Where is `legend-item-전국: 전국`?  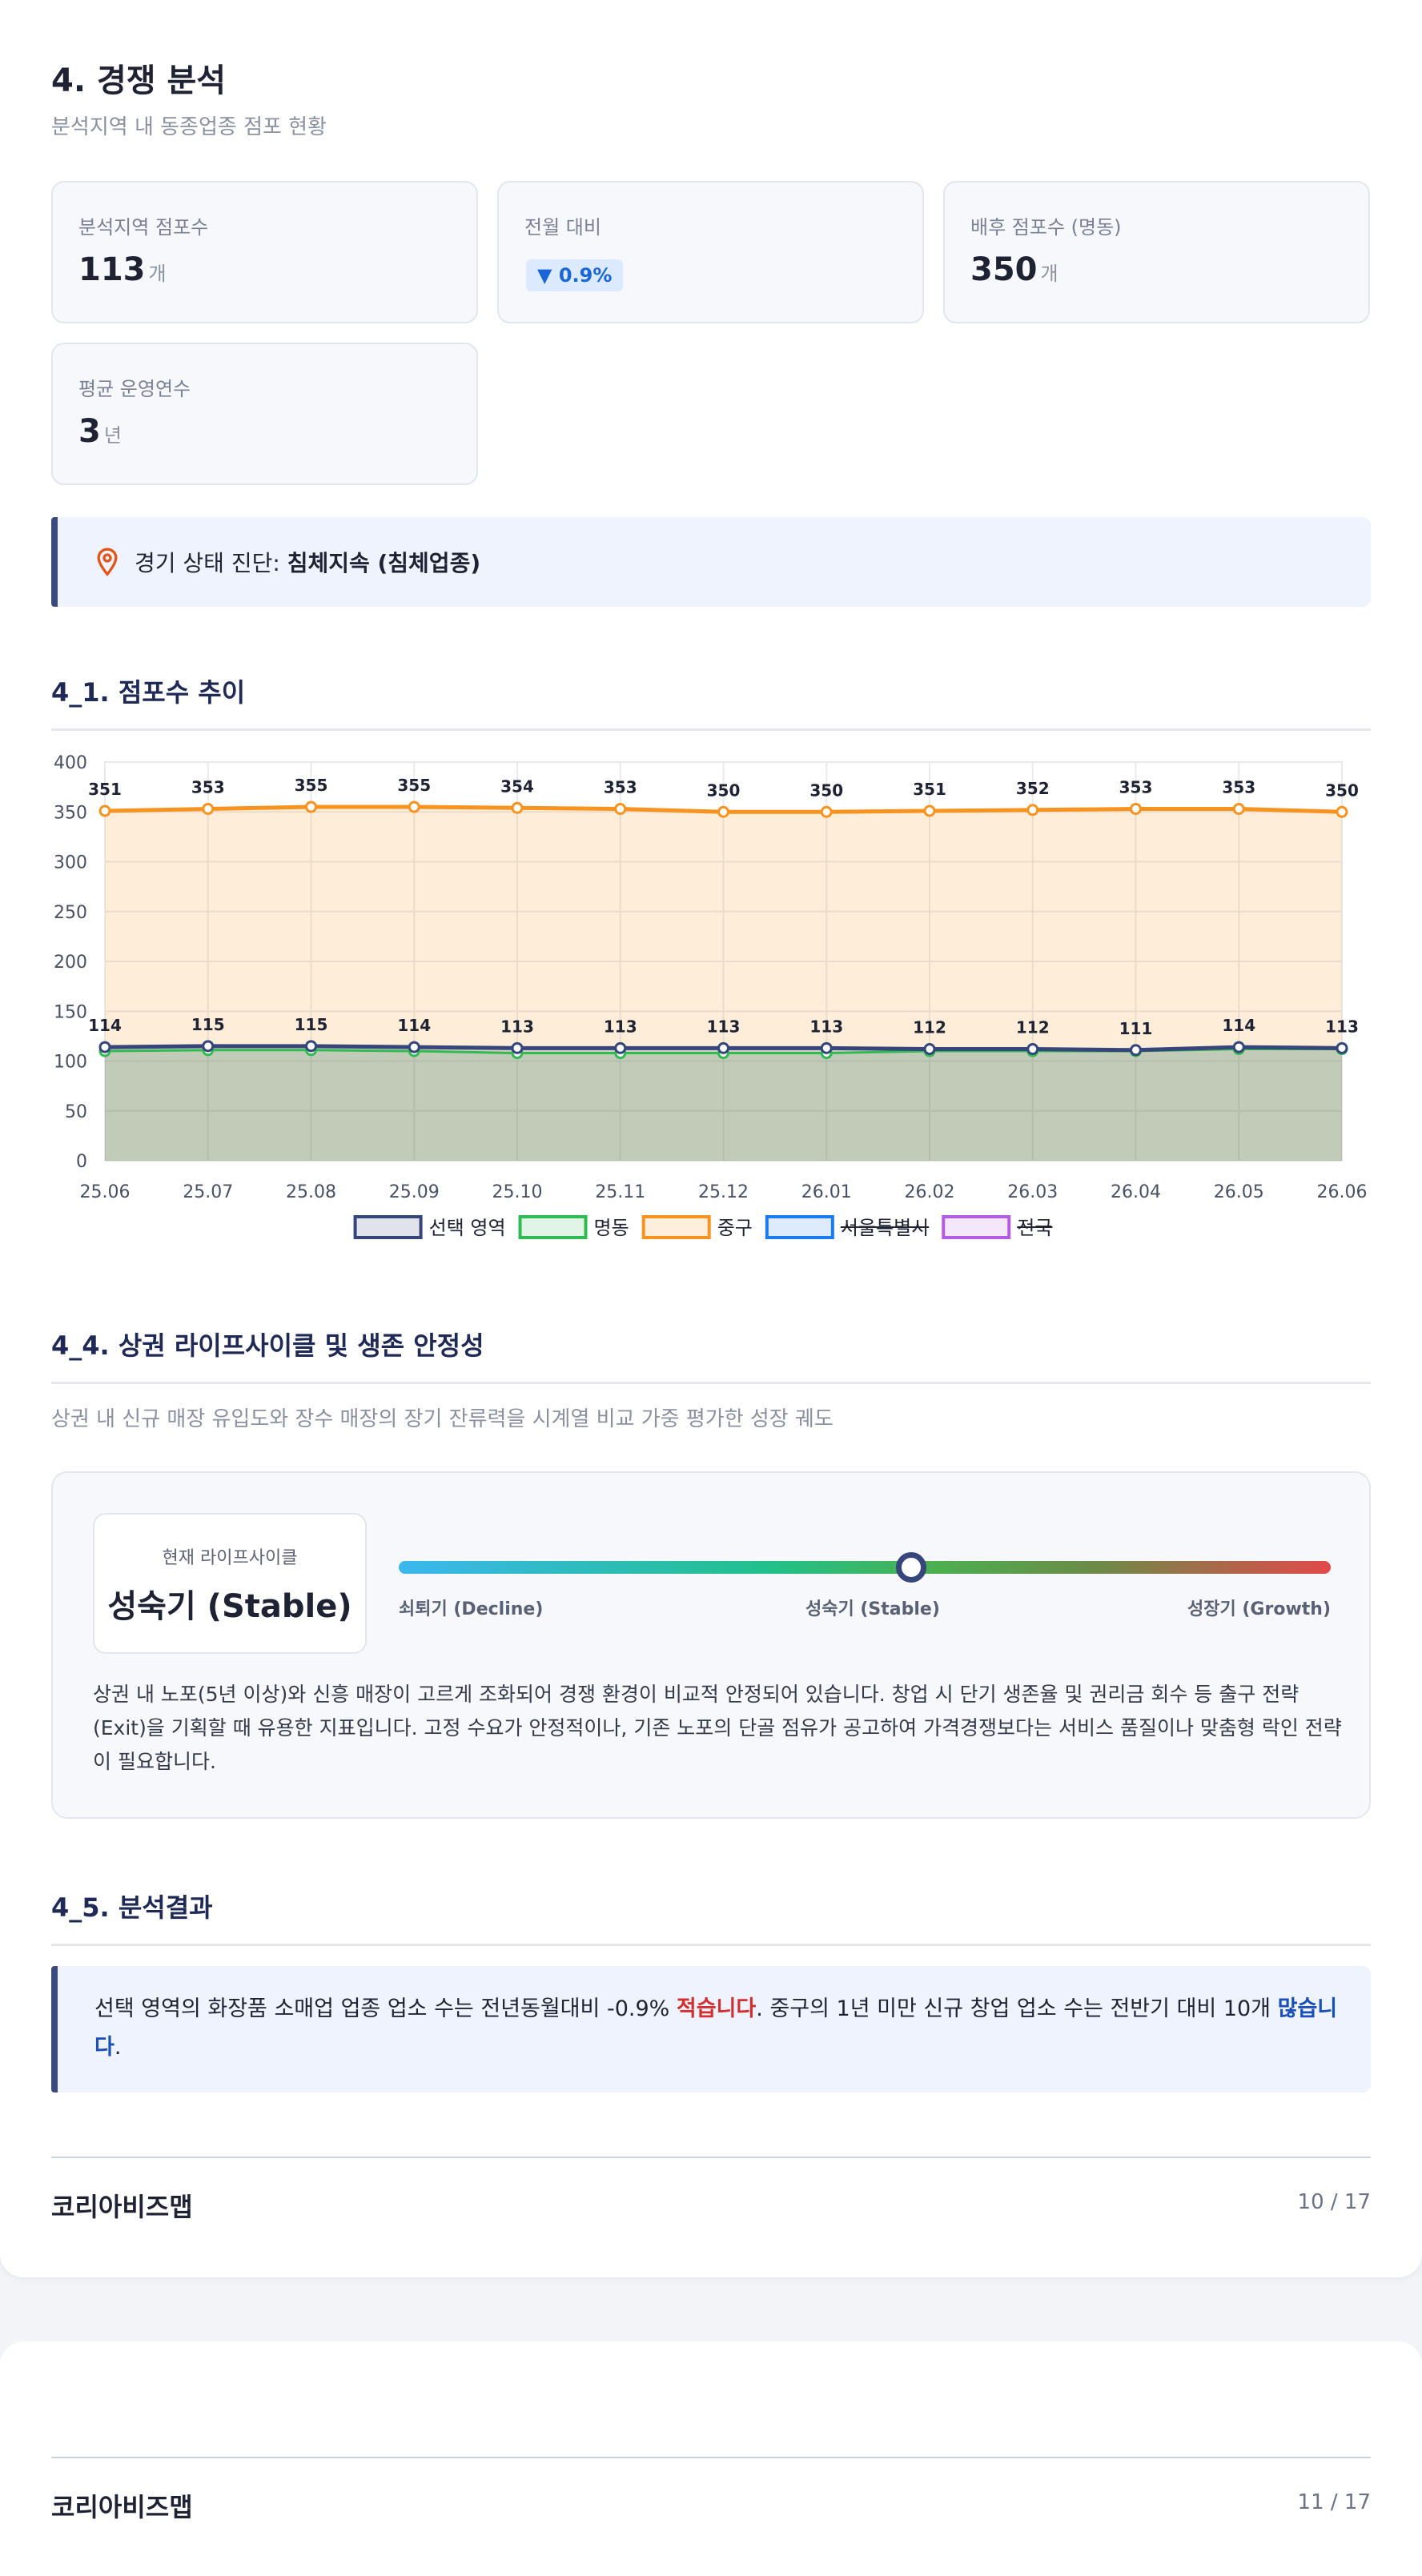 legend-item-전국: 전국 is located at coordinates (997, 1227).